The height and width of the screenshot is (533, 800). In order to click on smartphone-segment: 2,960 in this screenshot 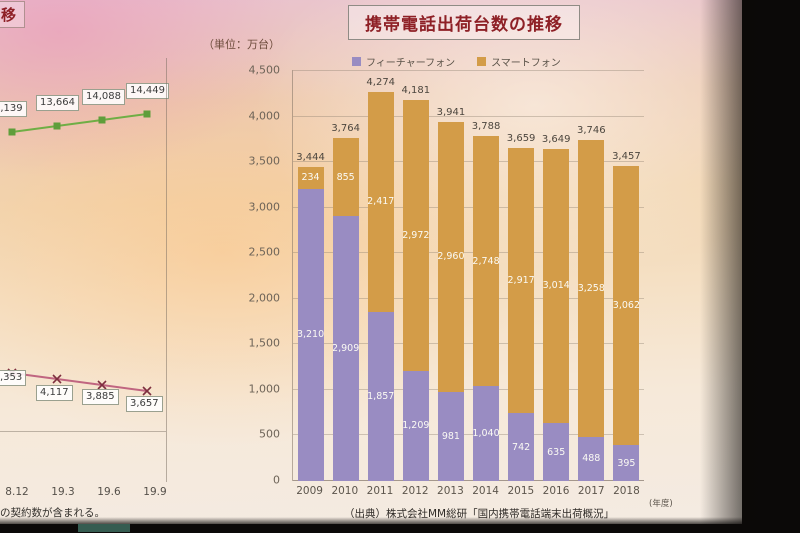, I will do `click(450, 256)`.